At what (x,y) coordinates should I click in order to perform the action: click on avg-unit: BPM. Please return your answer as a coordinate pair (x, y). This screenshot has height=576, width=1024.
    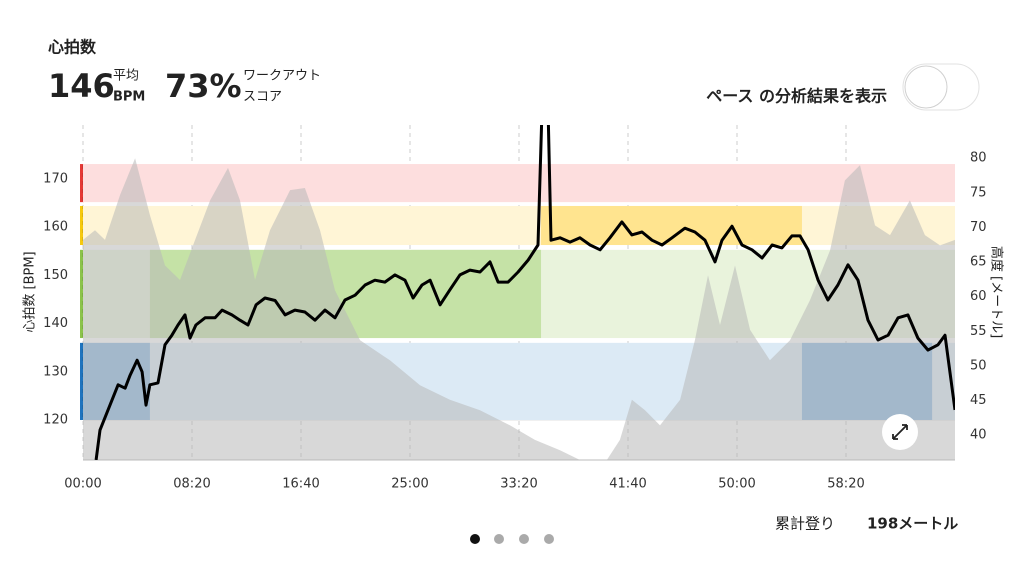
    Looking at the image, I should click on (129, 97).